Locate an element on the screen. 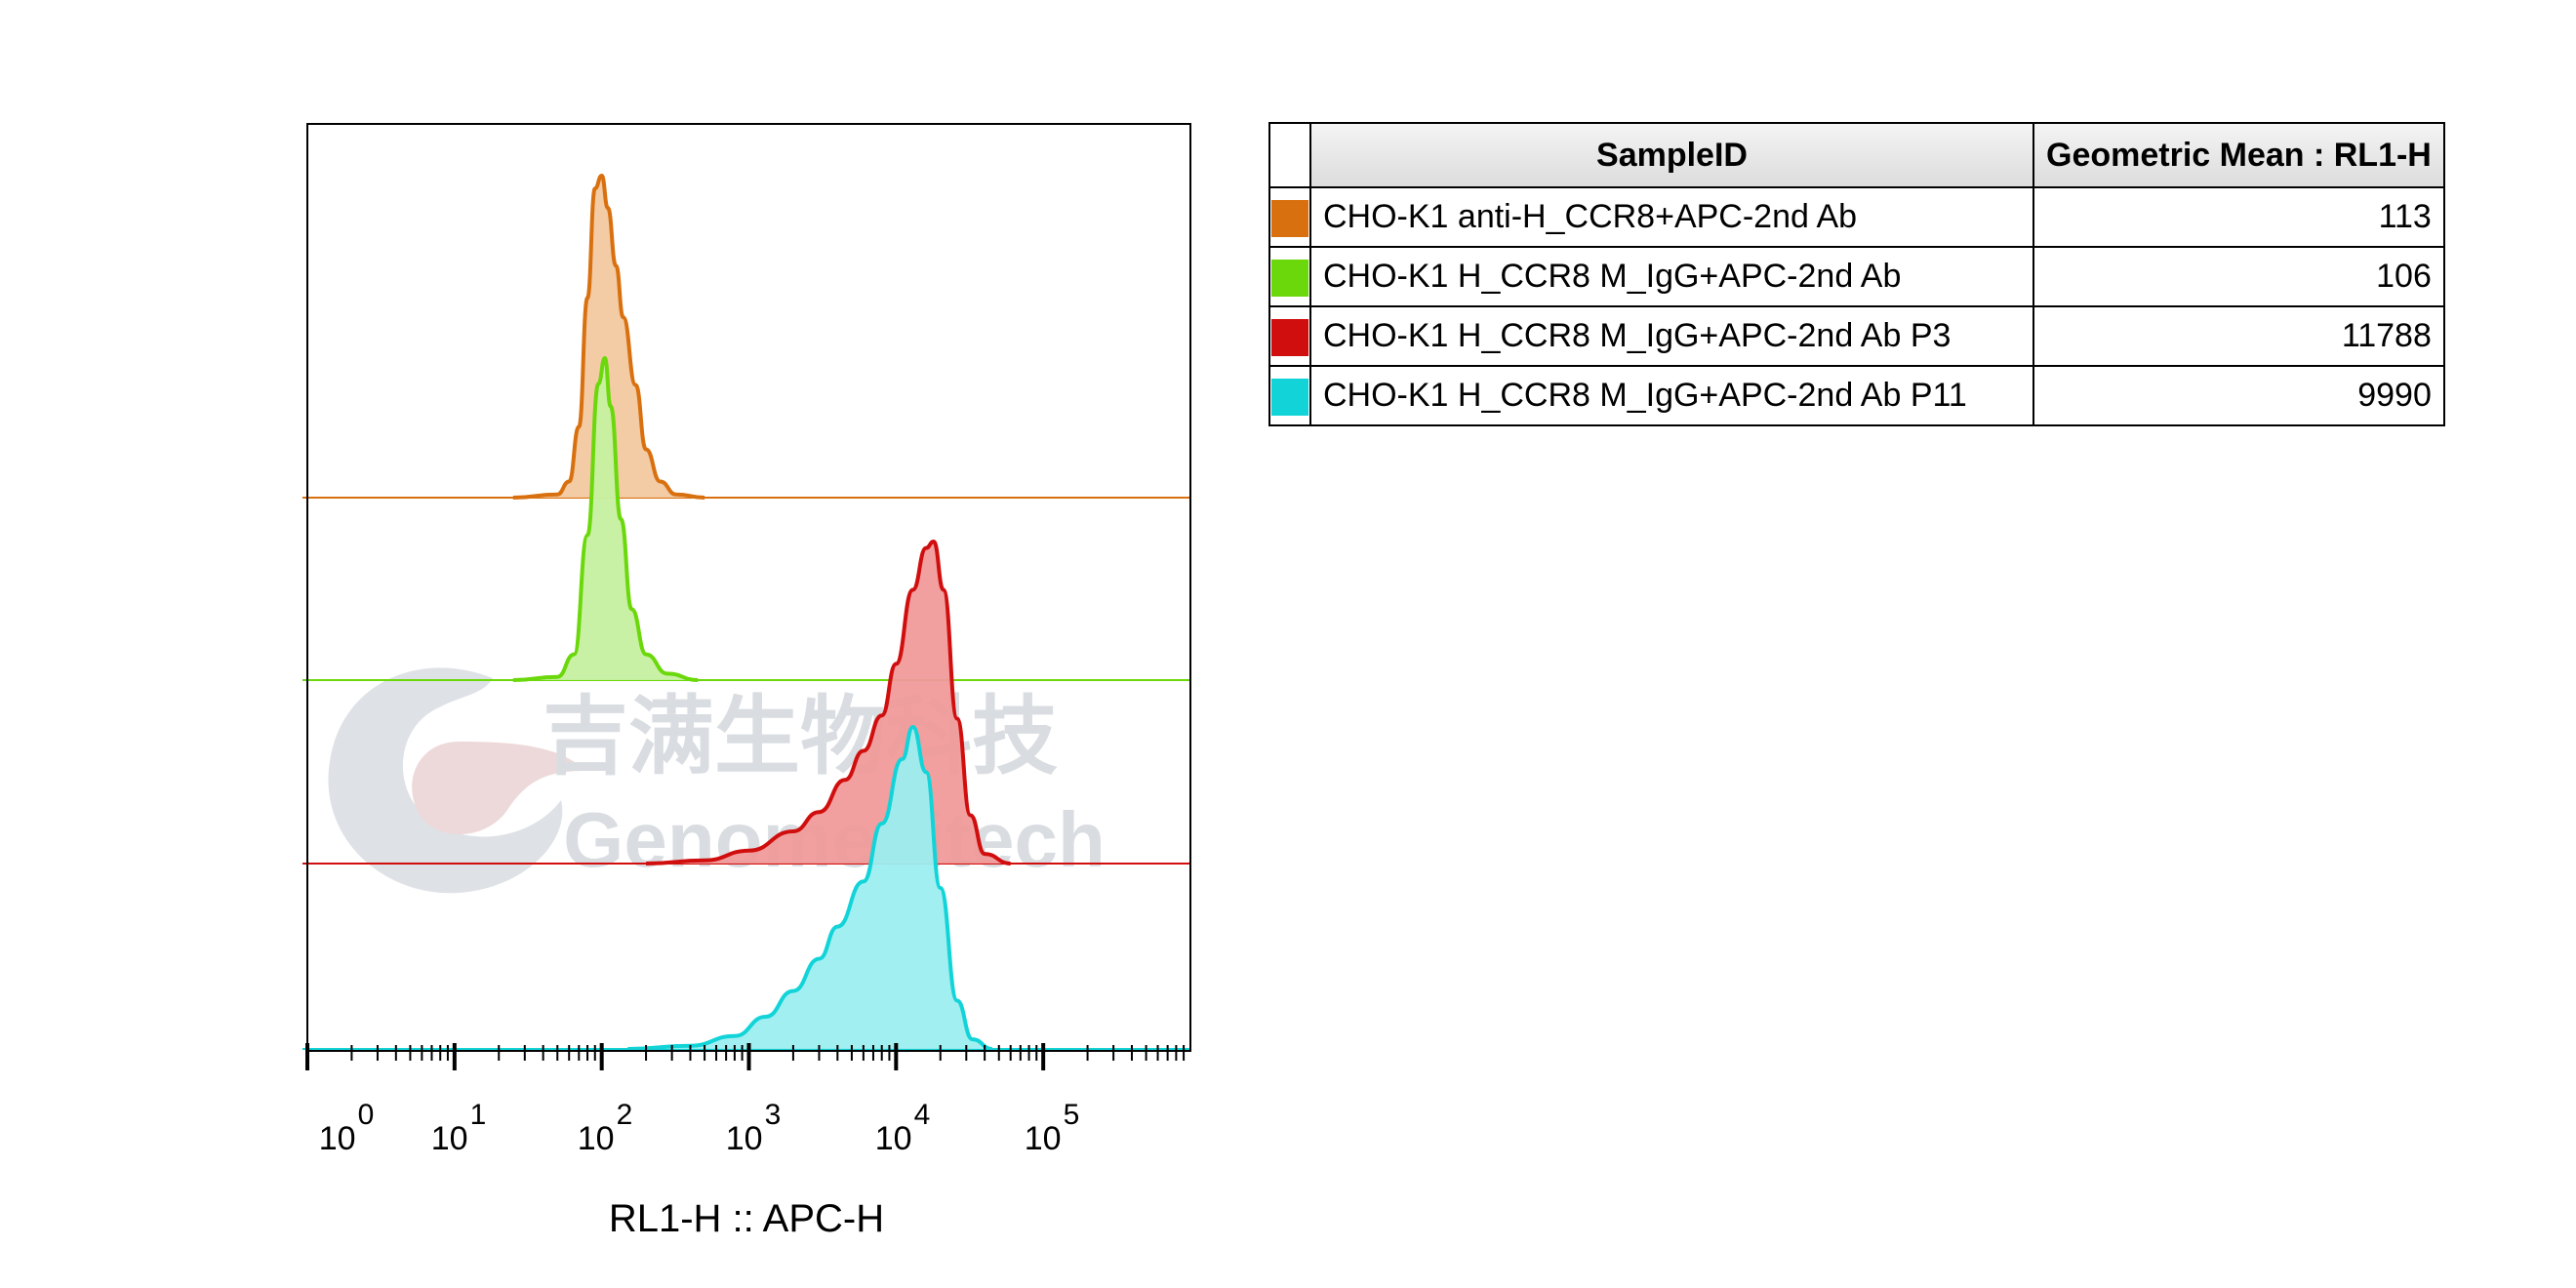 This screenshot has width=2576, height=1288. genomeditech-logo-icon is located at coordinates (456, 780).